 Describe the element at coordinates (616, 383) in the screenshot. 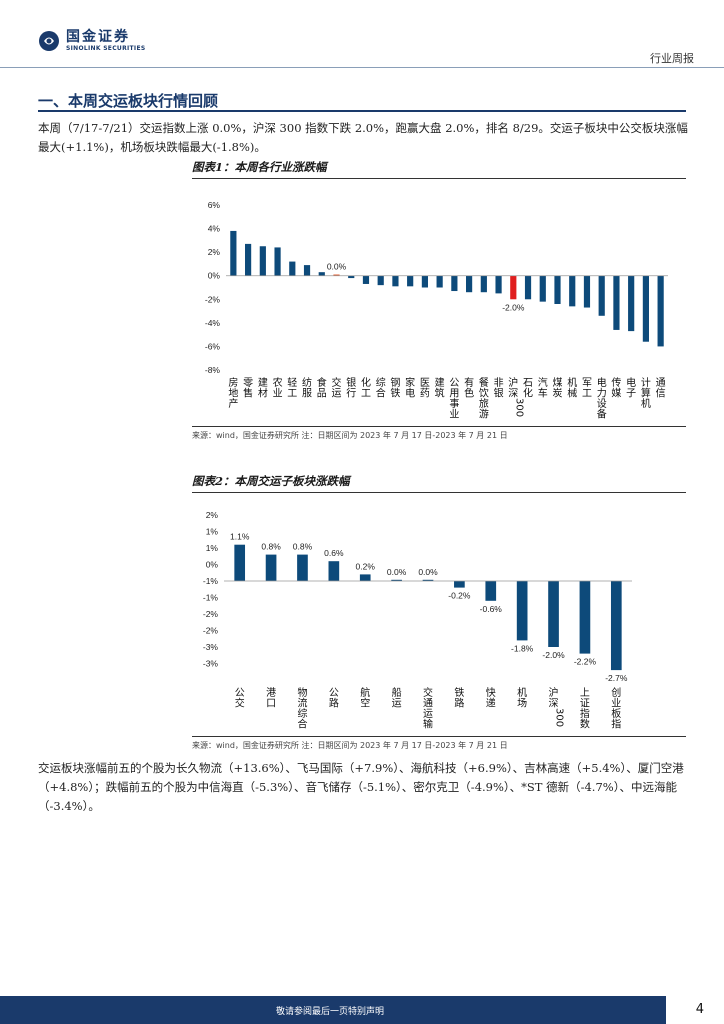

I see `category-label-char: 传` at that location.